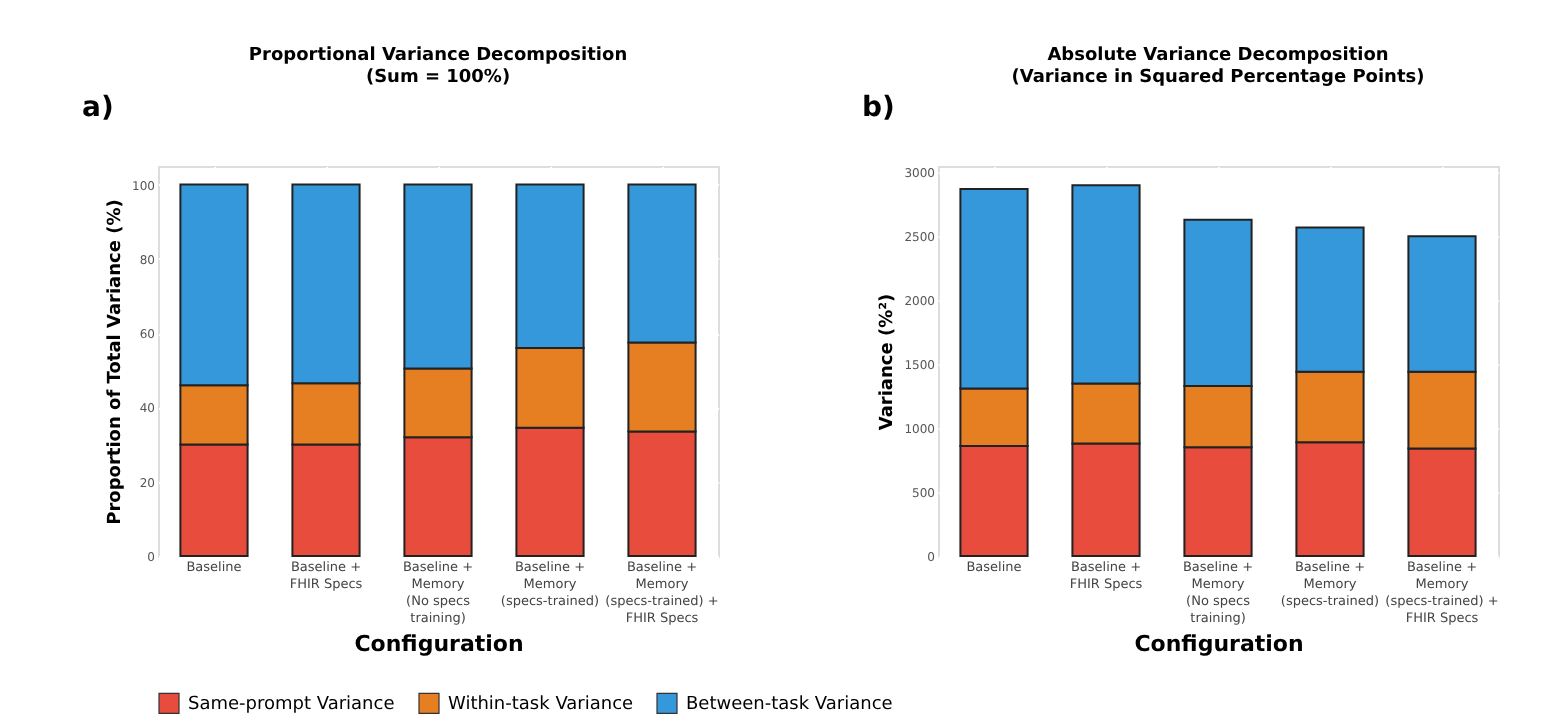 The width and height of the screenshot is (1560, 714). What do you see at coordinates (116, 362) in the screenshot?
I see `y-axis-title: Proportion of Total Variance (%)` at bounding box center [116, 362].